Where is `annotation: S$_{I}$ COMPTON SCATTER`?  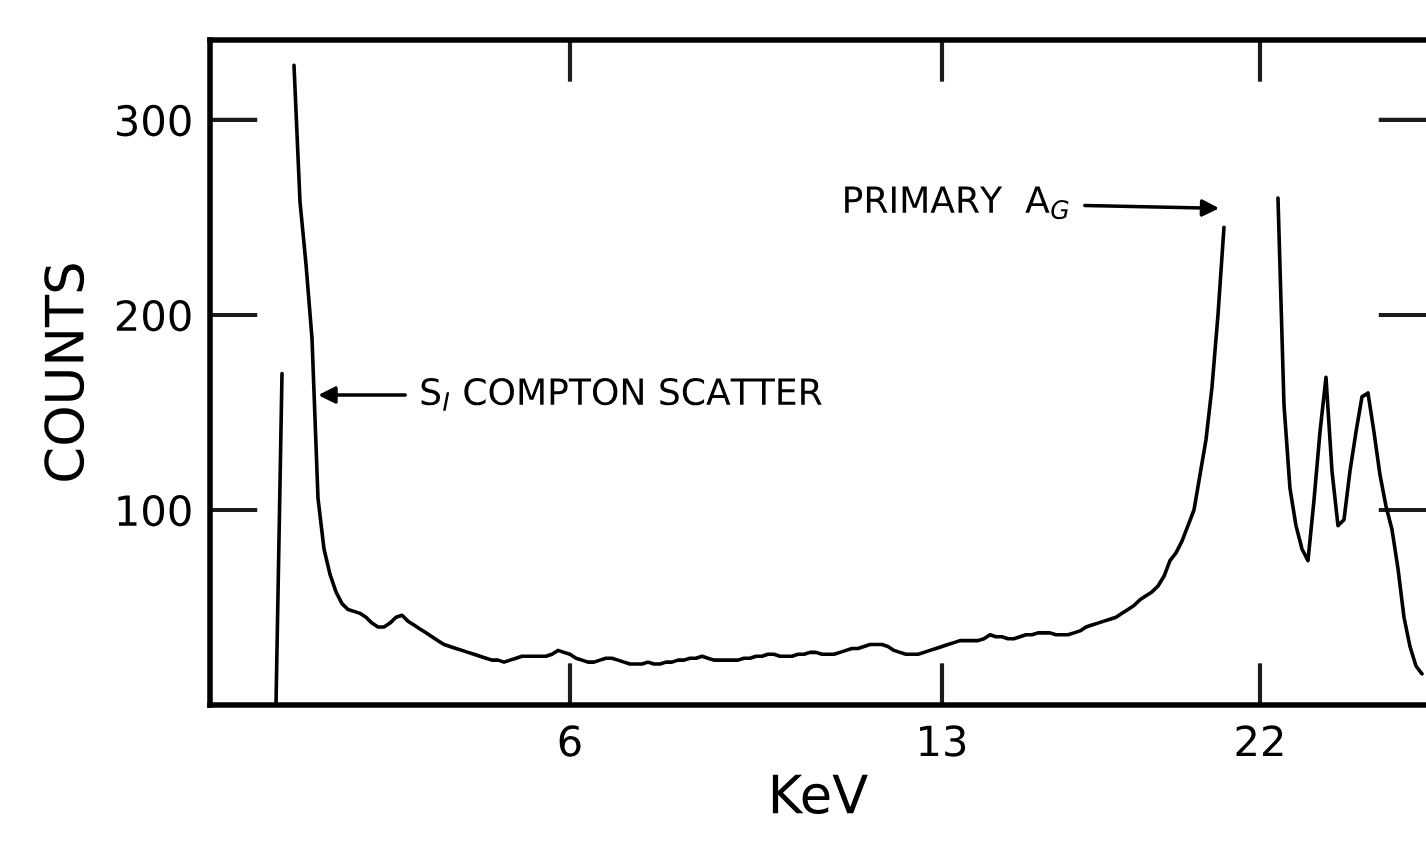
annotation: S$_{I}$ COMPTON SCATTER is located at coordinates (621, 394).